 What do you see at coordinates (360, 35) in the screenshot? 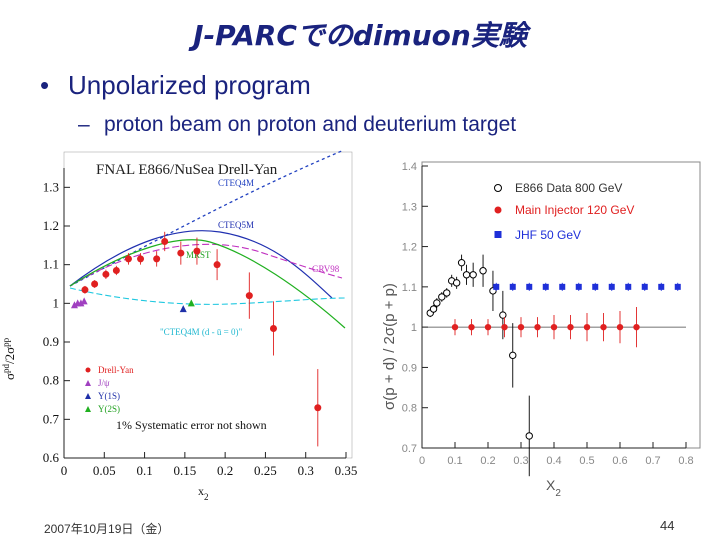
I see `slide-title: J-PARCでのdimuon実験` at bounding box center [360, 35].